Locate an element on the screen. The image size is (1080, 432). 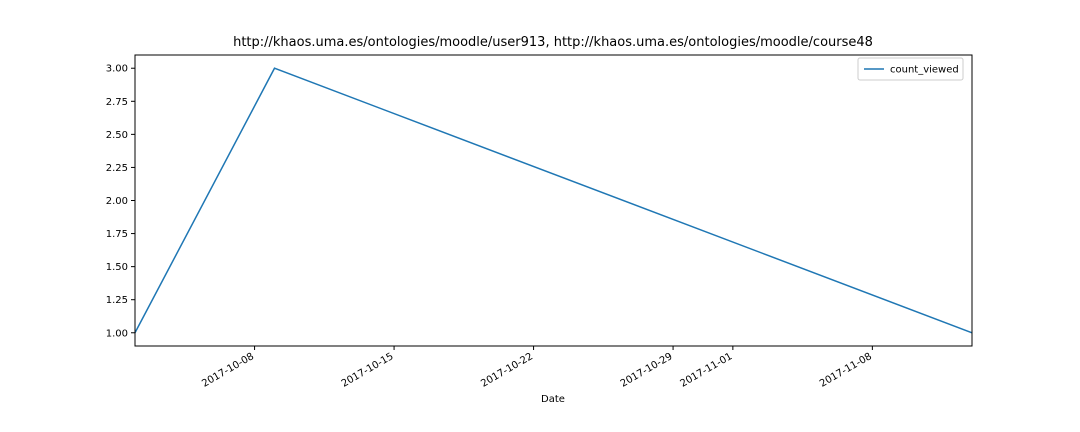
y-tick-label-7: 2.75 is located at coordinates (117, 102).